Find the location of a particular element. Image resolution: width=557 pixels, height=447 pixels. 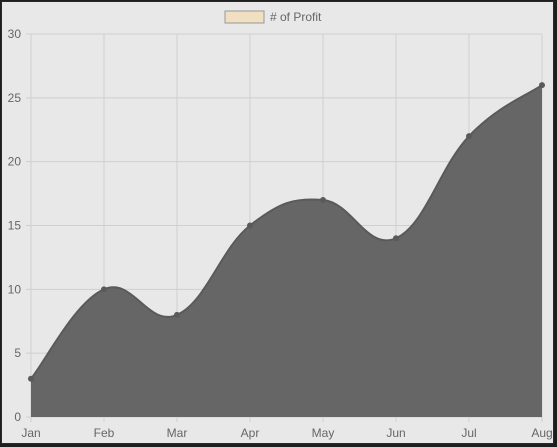

x-tick-label: Apr is located at coordinates (250, 433).